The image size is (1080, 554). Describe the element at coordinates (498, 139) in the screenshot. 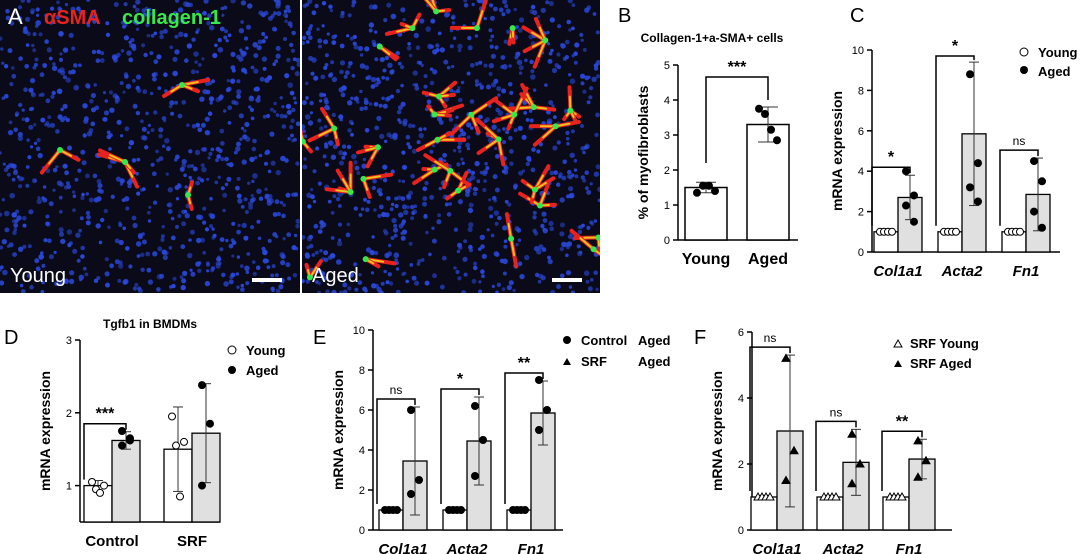

I see `cell-body` at that location.